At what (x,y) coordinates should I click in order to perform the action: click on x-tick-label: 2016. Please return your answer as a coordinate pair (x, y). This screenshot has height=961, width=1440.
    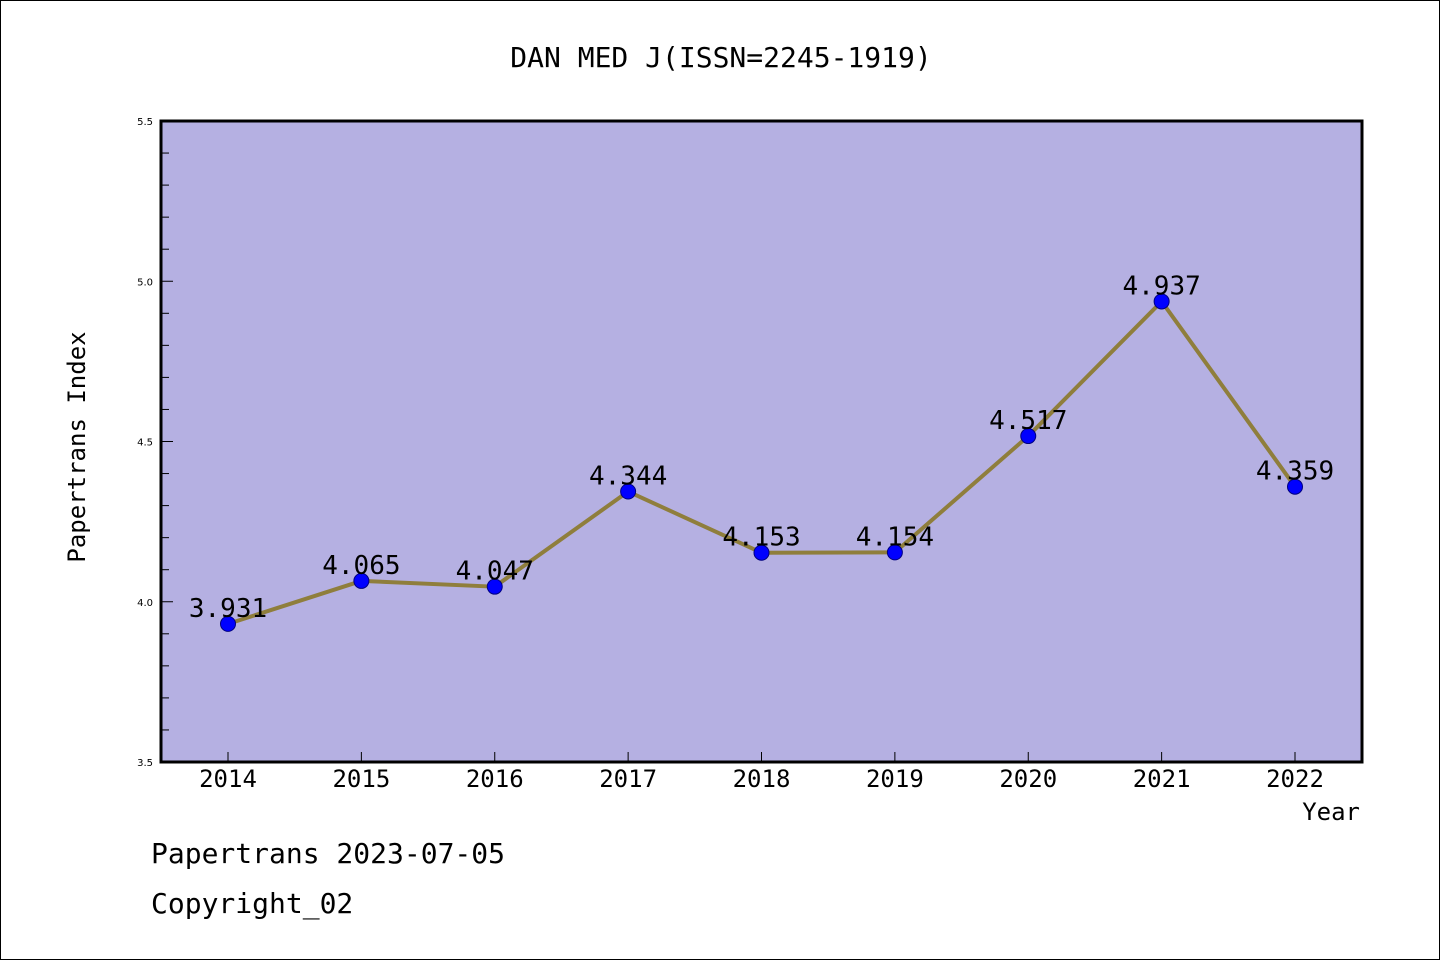
    Looking at the image, I should click on (495, 779).